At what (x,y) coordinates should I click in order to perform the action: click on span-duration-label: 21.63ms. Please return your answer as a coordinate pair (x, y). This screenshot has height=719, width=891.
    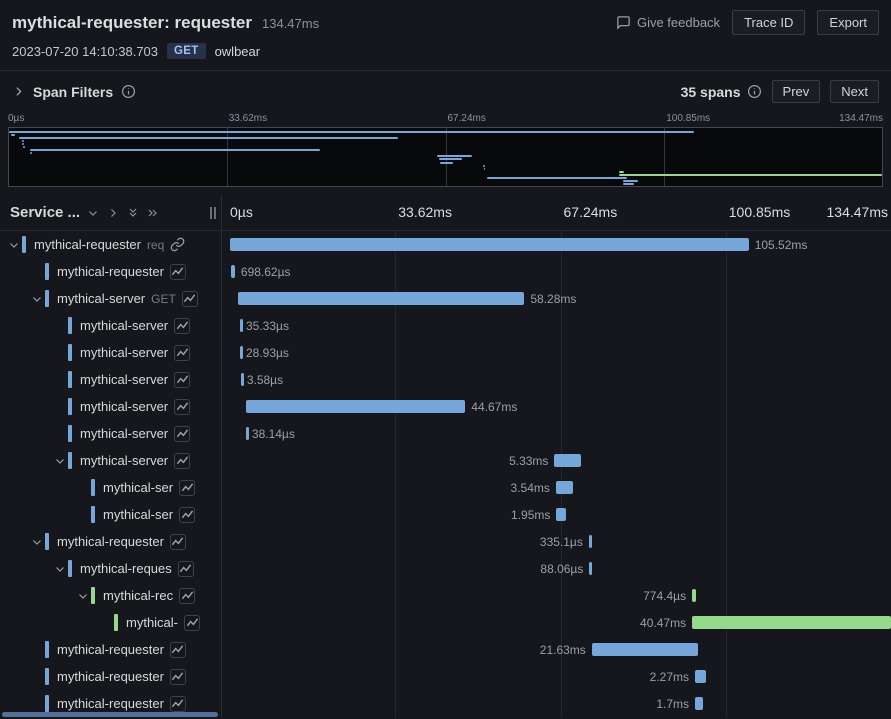
    Looking at the image, I should click on (562, 650).